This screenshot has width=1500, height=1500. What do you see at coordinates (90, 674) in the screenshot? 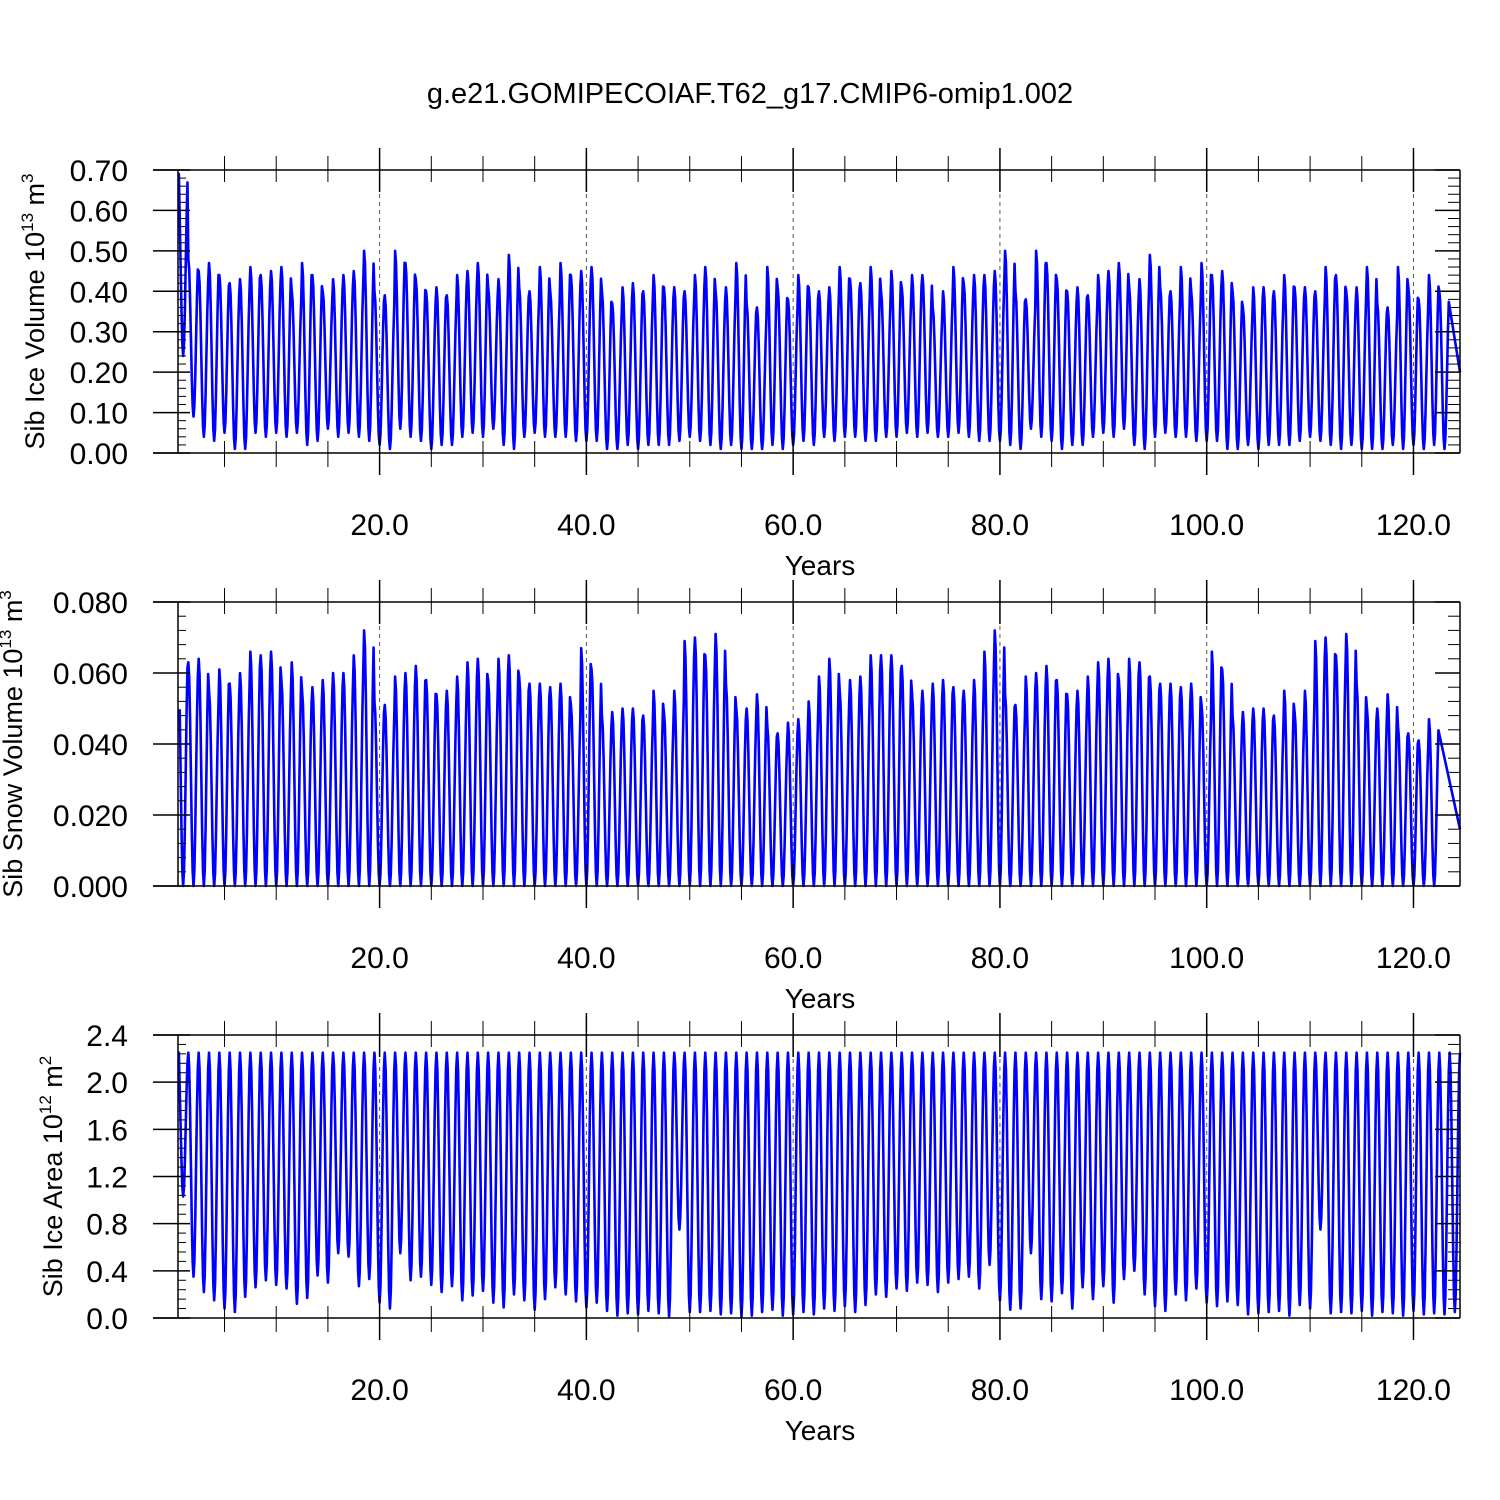
I see `y-tick-label: 0.060` at bounding box center [90, 674].